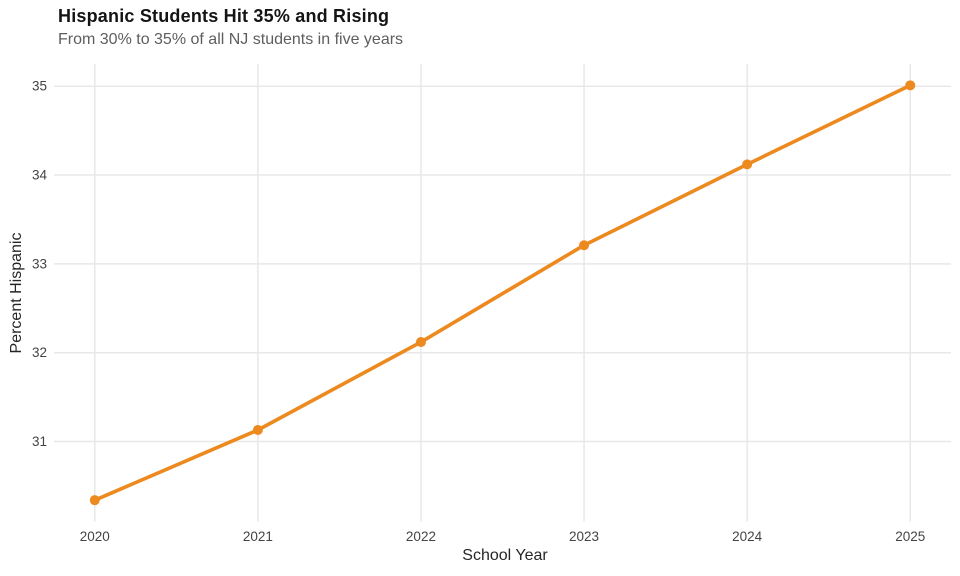  What do you see at coordinates (40, 175) in the screenshot?
I see `y-tick-label: 34` at bounding box center [40, 175].